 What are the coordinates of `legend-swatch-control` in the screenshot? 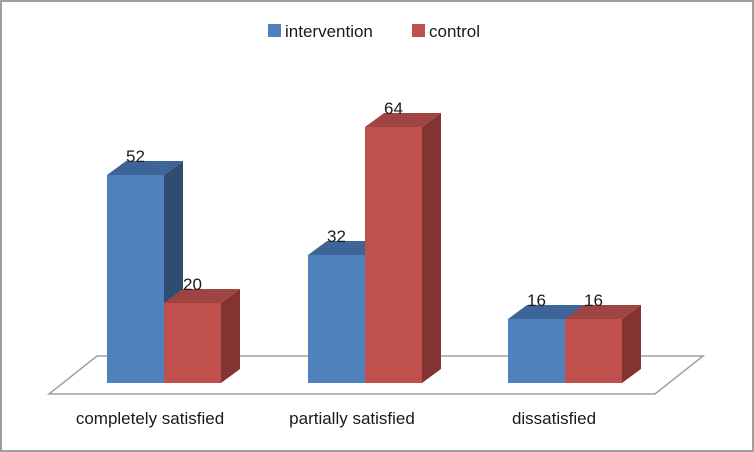 It's located at (418, 30).